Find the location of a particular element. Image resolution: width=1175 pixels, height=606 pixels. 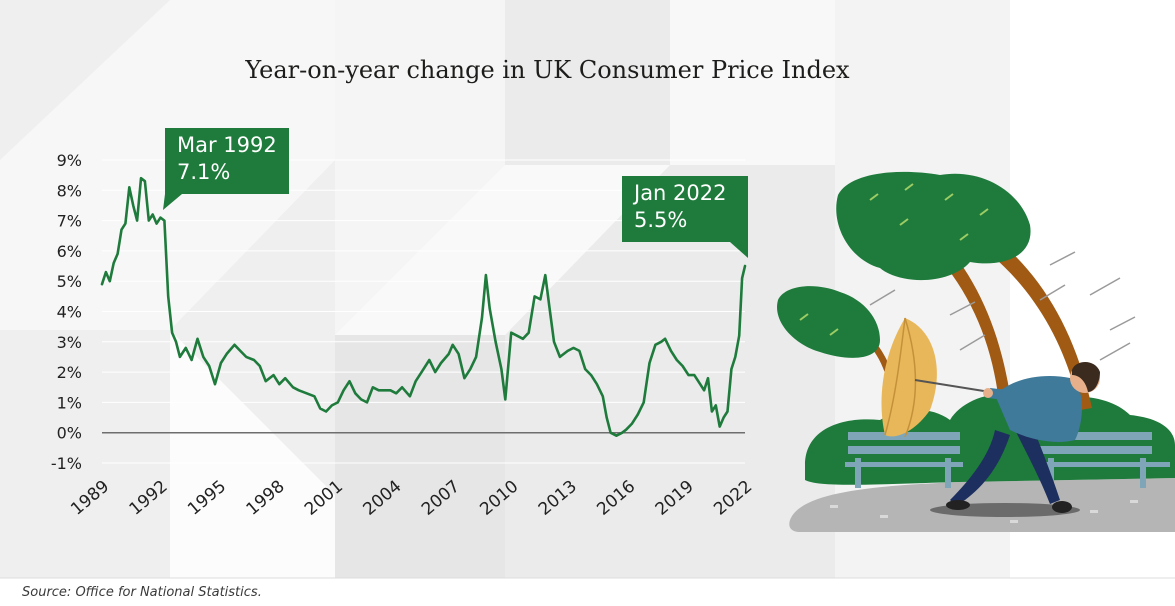

callout-2022-date: Jan 2022 is located at coordinates (680, 193).